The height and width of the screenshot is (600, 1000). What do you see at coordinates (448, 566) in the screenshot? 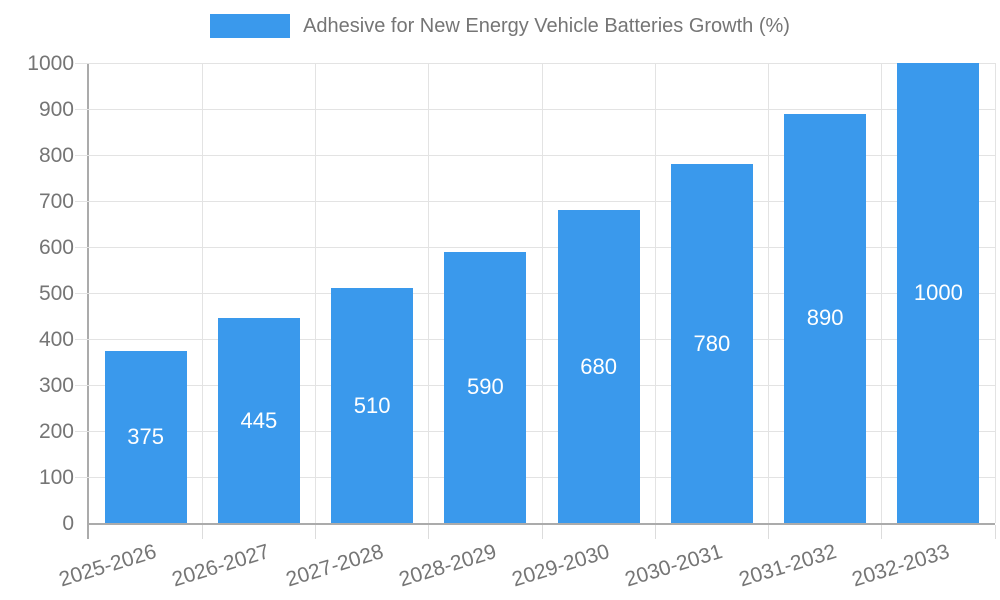
I see `x-axis-tick-label: 2028-2029` at bounding box center [448, 566].